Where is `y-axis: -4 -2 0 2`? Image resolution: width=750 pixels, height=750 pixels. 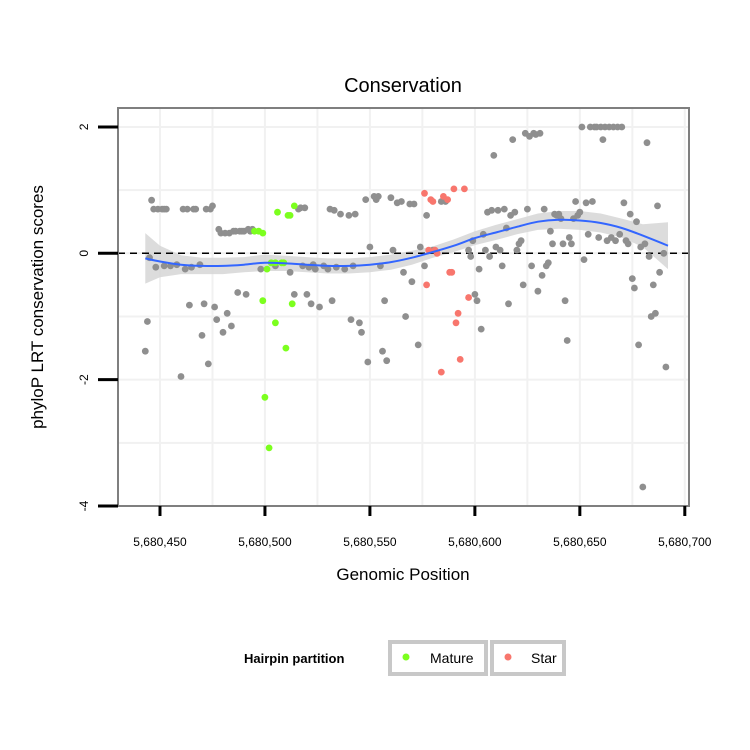 y-axis: -4 -2 0 2 is located at coordinates (97, 317).